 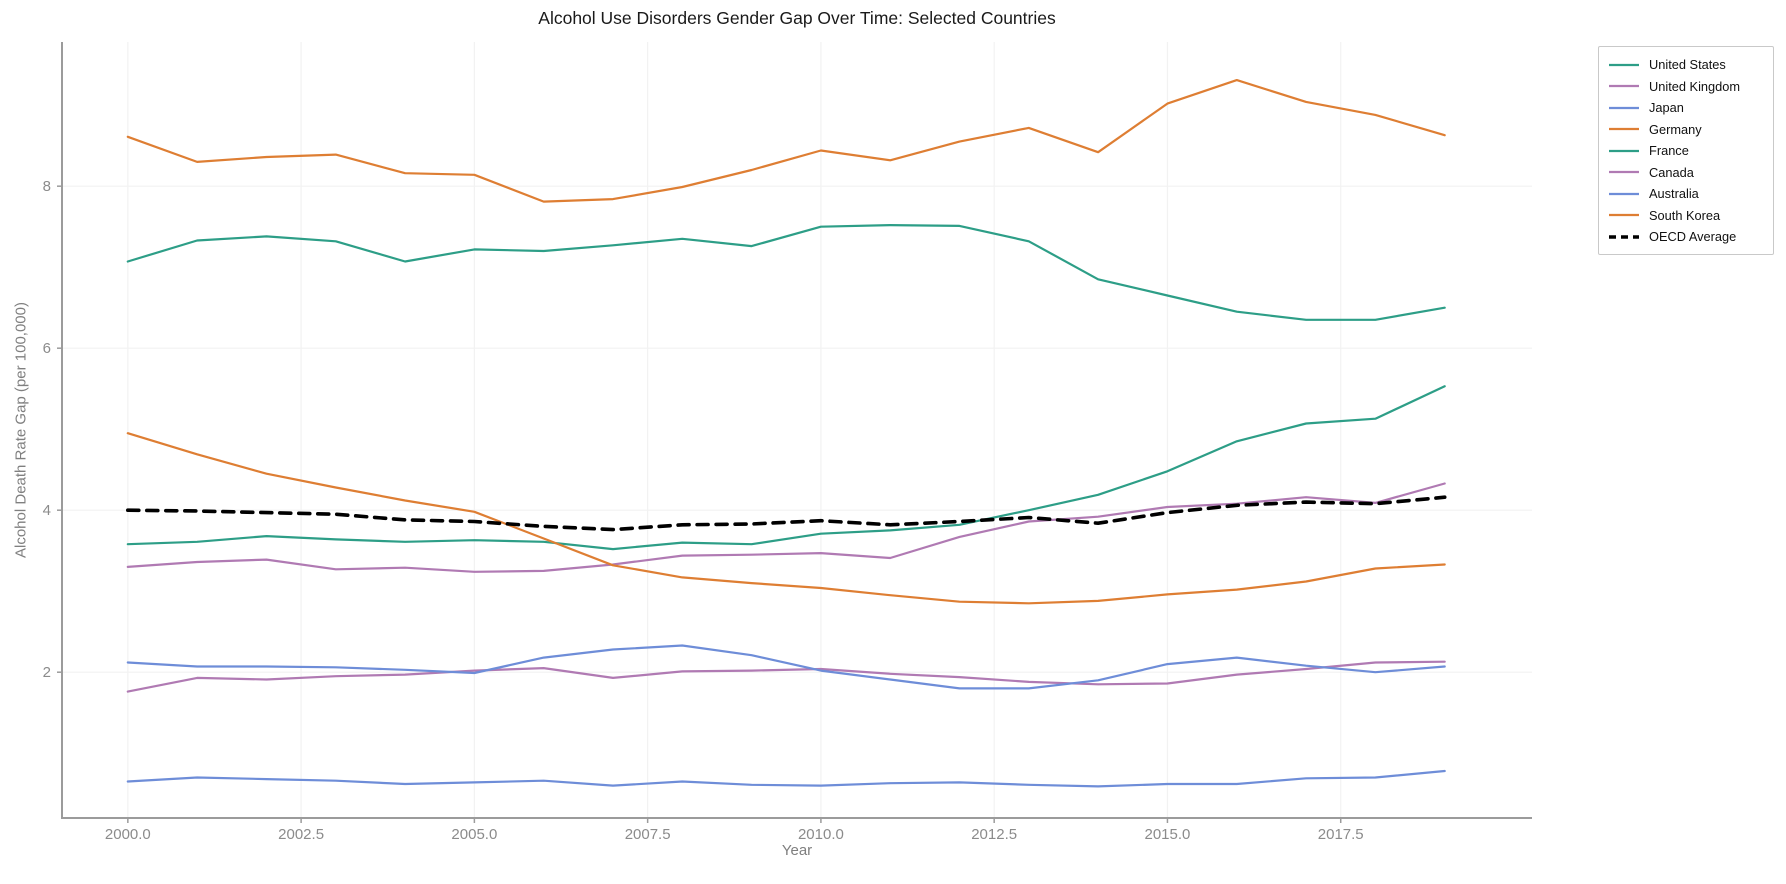 What do you see at coordinates (1341, 834) in the screenshot?
I see `x-tick-label: 2017.5` at bounding box center [1341, 834].